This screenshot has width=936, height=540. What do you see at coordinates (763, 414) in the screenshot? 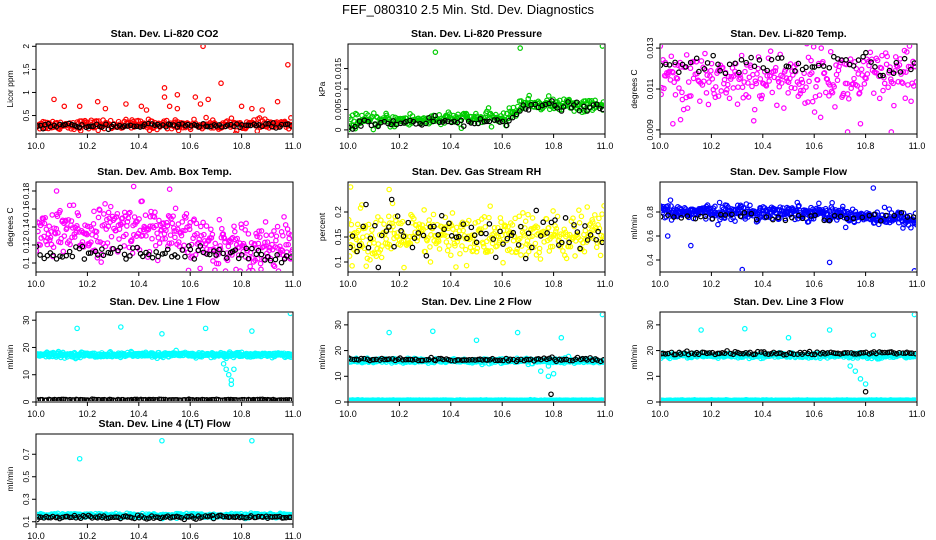
I see `x-tick-label: 10.4` at bounding box center [763, 414].